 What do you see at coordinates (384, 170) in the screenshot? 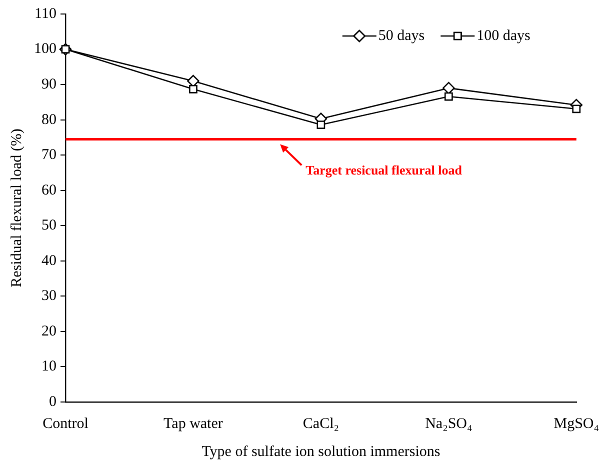
I see `ref-line-label: Target resicual flexural load` at bounding box center [384, 170].